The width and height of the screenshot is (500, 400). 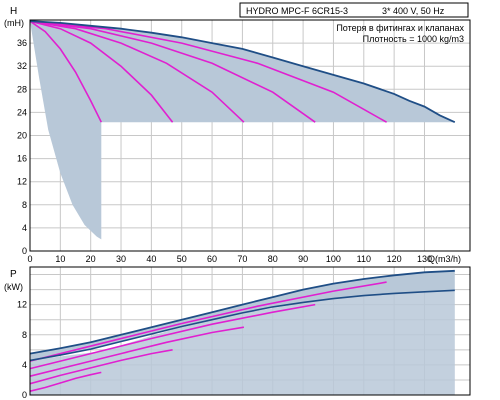 What do you see at coordinates (101, 367) in the screenshot?
I see `power-curve-2-pumps` at bounding box center [101, 367].